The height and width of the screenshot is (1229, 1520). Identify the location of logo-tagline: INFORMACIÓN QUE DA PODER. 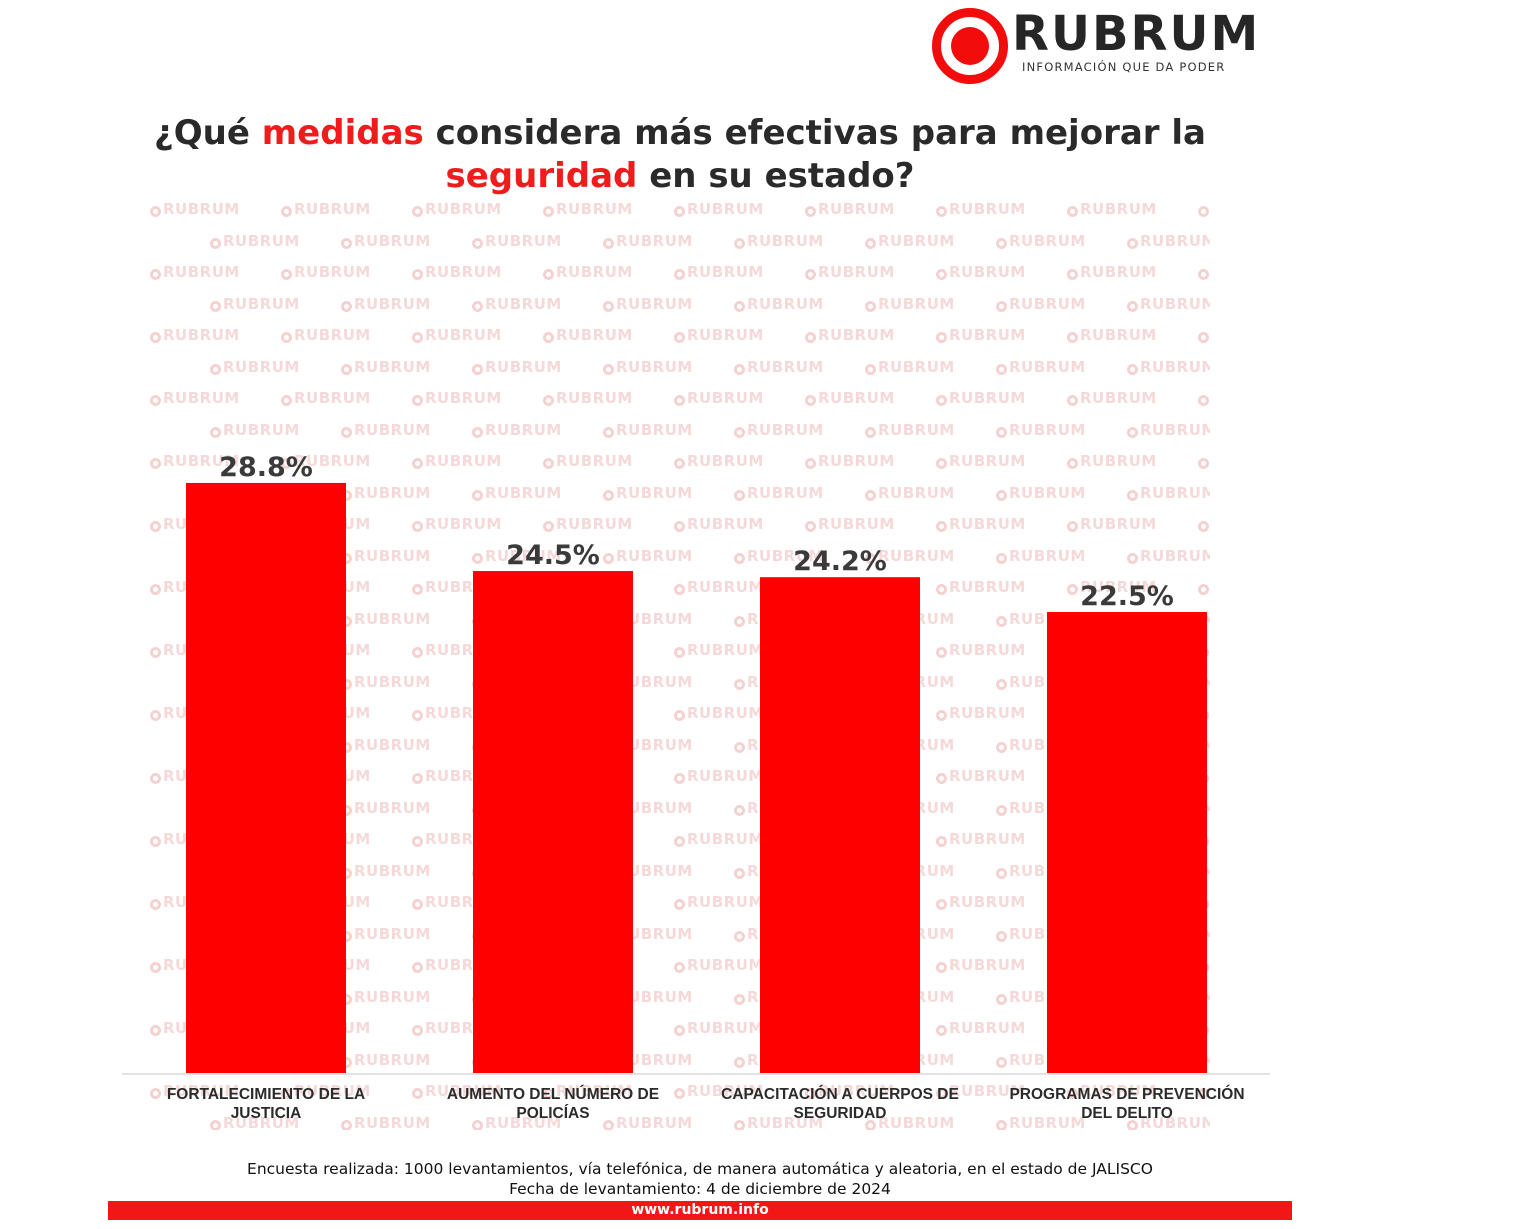
(1124, 67).